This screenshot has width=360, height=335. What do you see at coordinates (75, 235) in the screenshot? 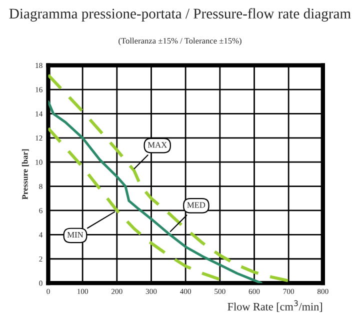
I see `annotation: MIN` at bounding box center [75, 235].